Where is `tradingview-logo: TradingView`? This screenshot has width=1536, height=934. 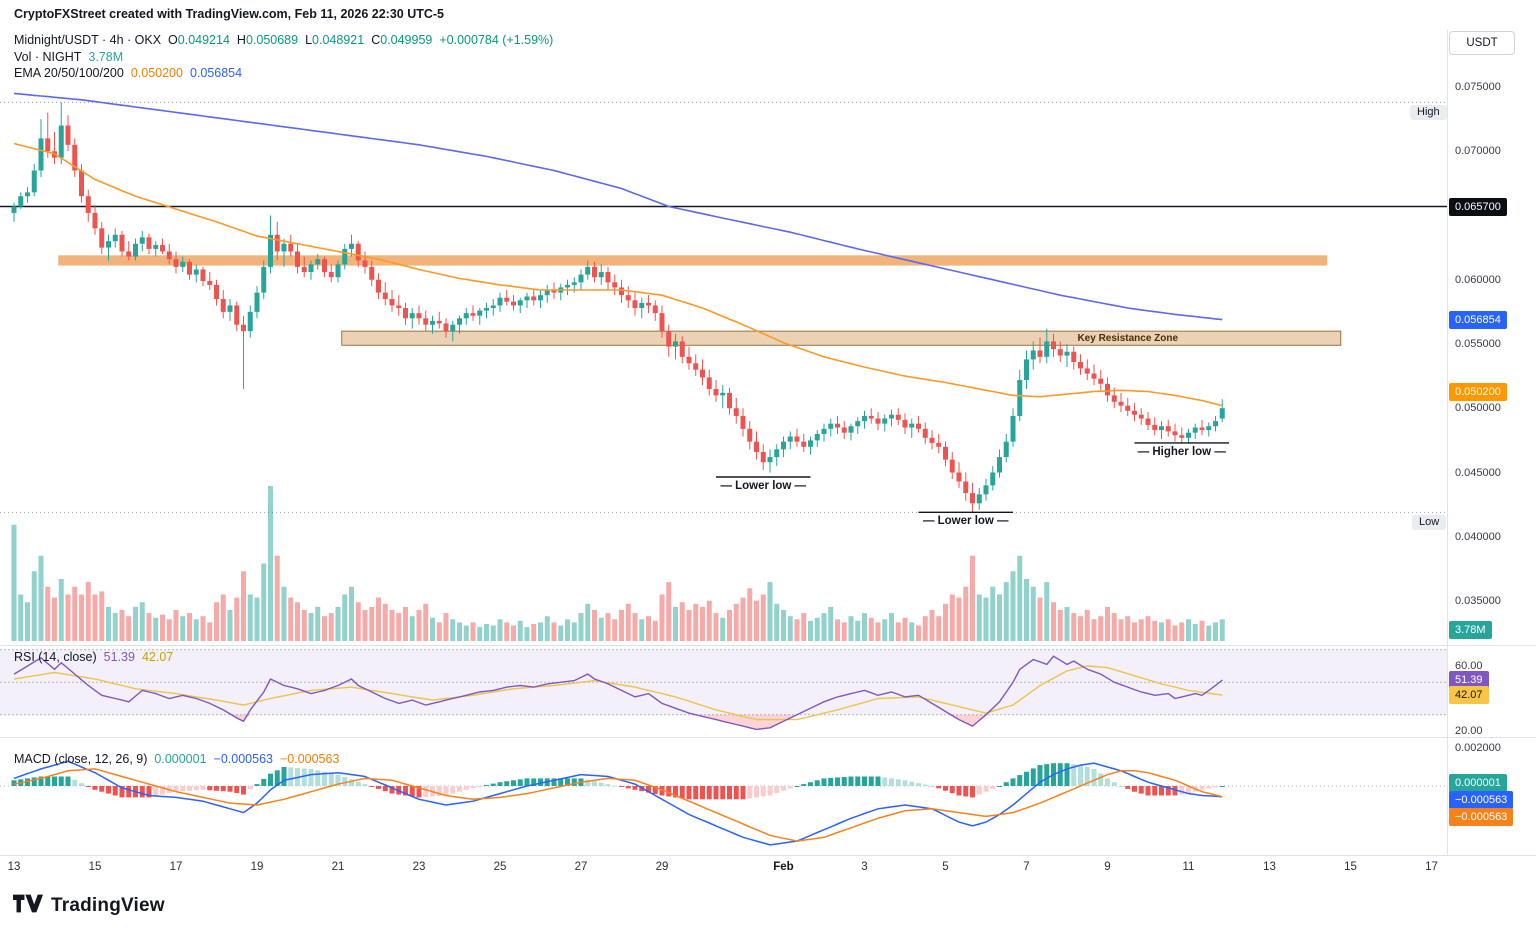
tradingview-logo: TradingView is located at coordinates (89, 906).